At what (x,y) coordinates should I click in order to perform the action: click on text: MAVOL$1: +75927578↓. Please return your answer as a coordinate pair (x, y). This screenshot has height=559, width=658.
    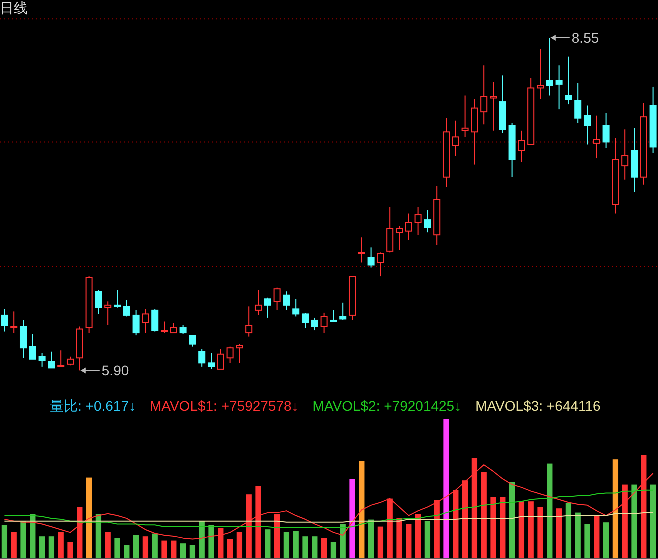
    Looking at the image, I should click on (224, 406).